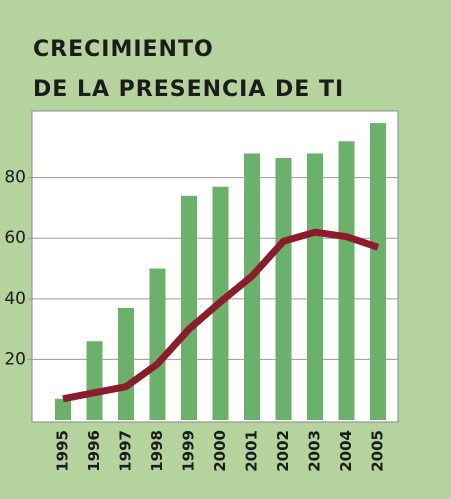 This screenshot has width=451, height=499. I want to click on x-tick-label: 1997, so click(126, 451).